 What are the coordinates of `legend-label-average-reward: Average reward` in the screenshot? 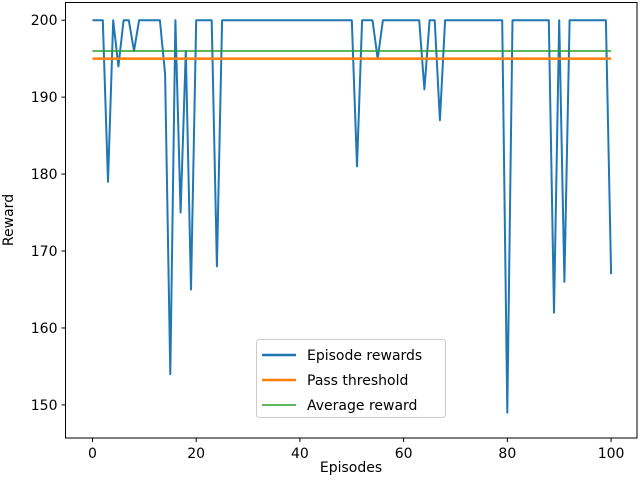 It's located at (362, 406).